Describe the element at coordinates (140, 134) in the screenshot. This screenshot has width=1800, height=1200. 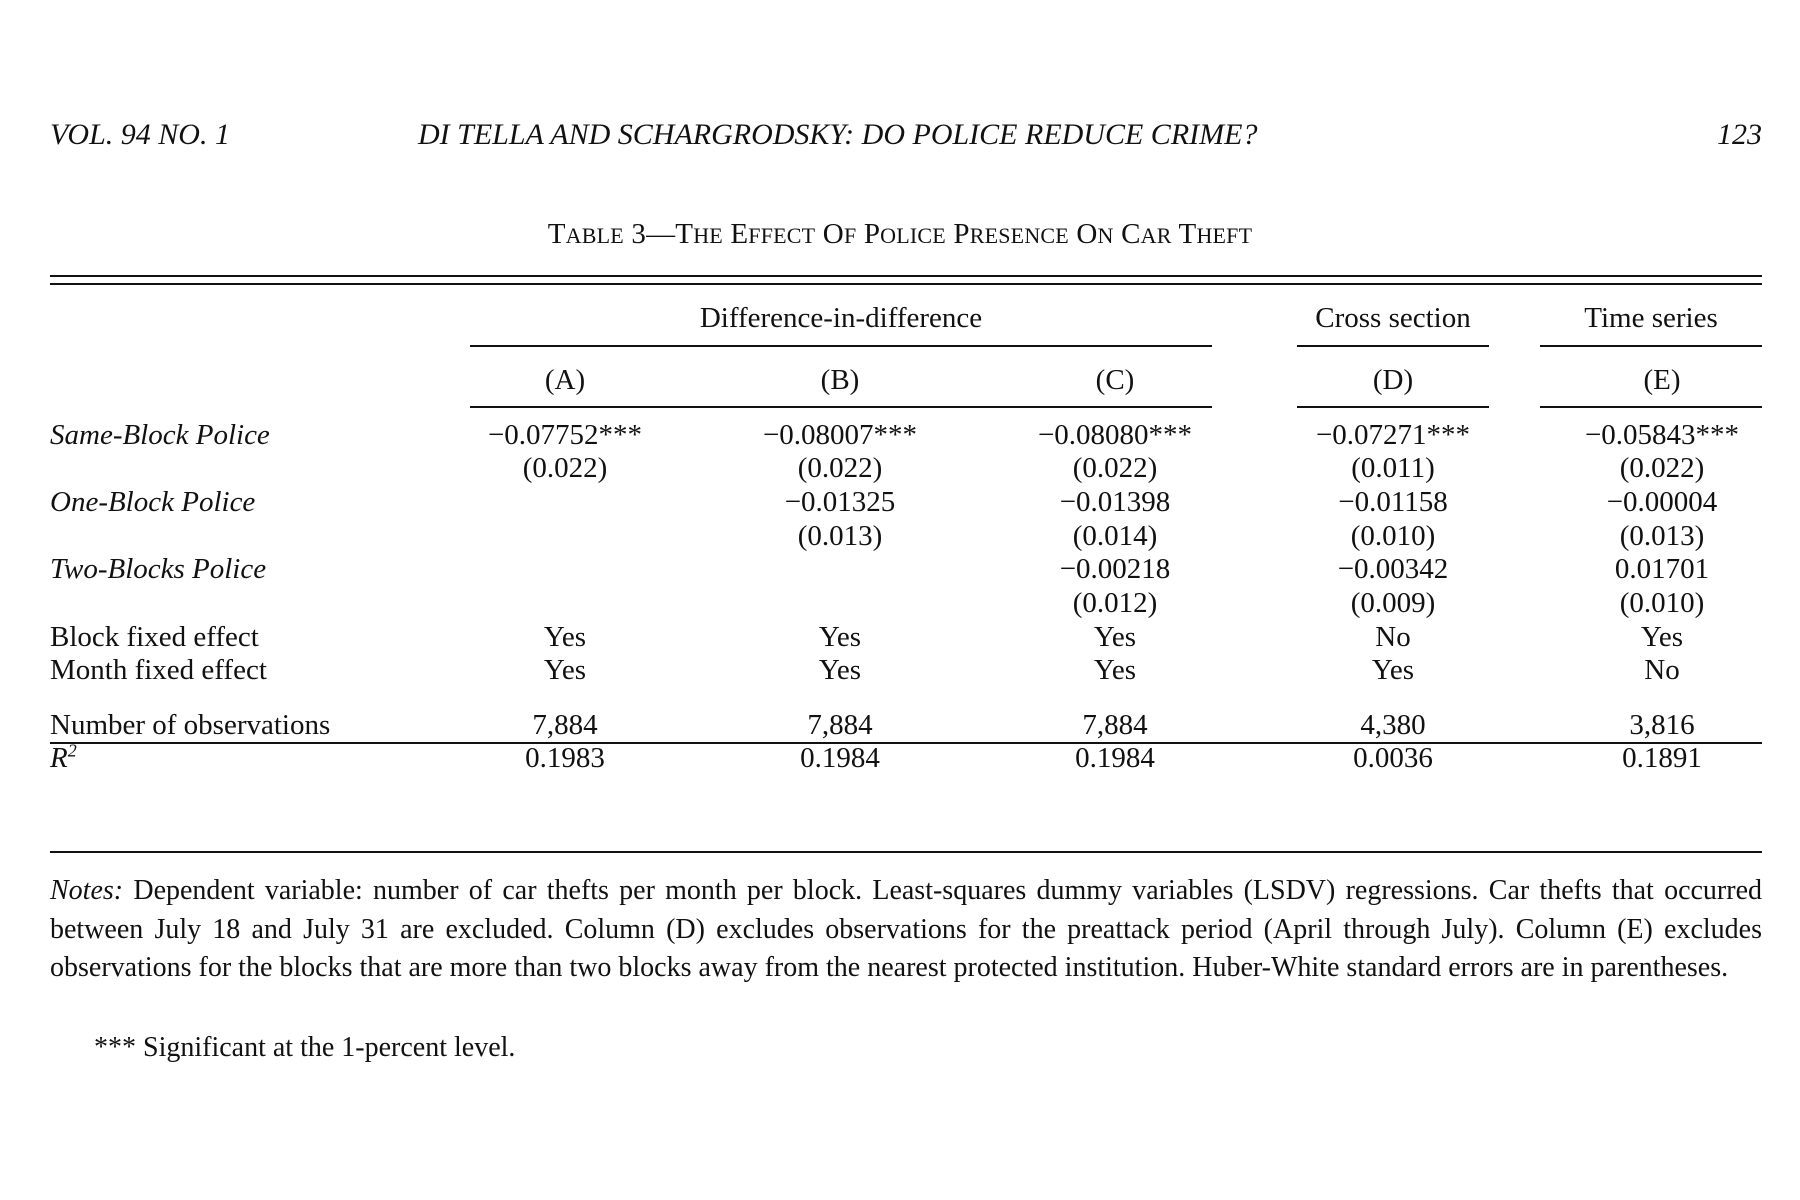
I see `journal-volume: VOL. 94 NO. 1` at that location.